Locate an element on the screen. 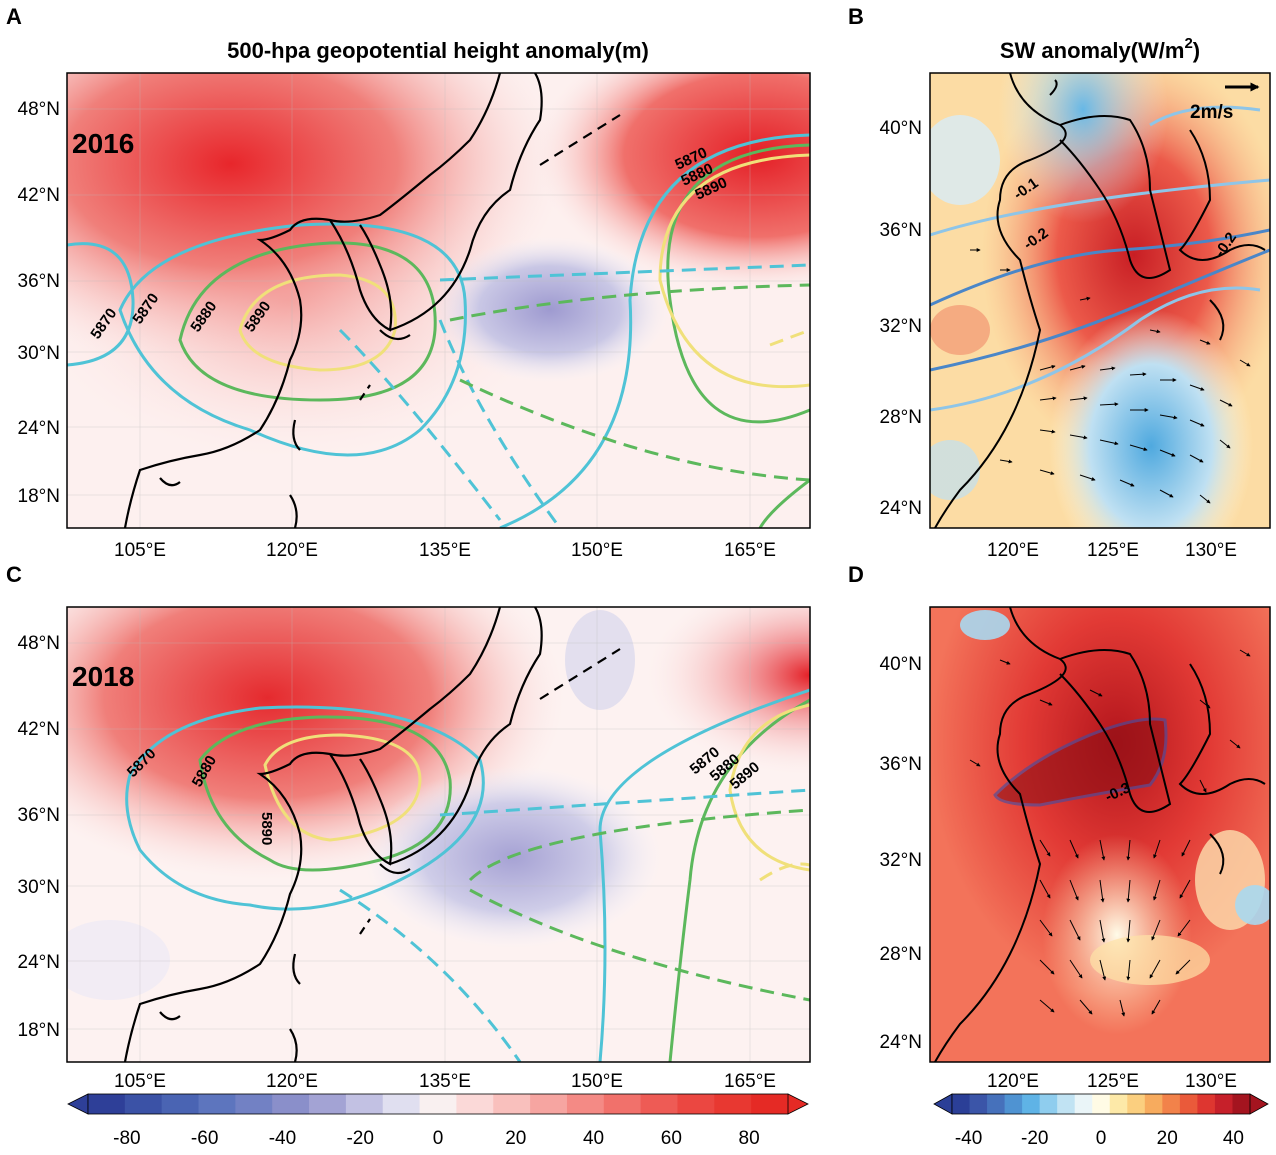 The height and width of the screenshot is (1155, 1276). panel-b-vectors is located at coordinates (1110, 376).